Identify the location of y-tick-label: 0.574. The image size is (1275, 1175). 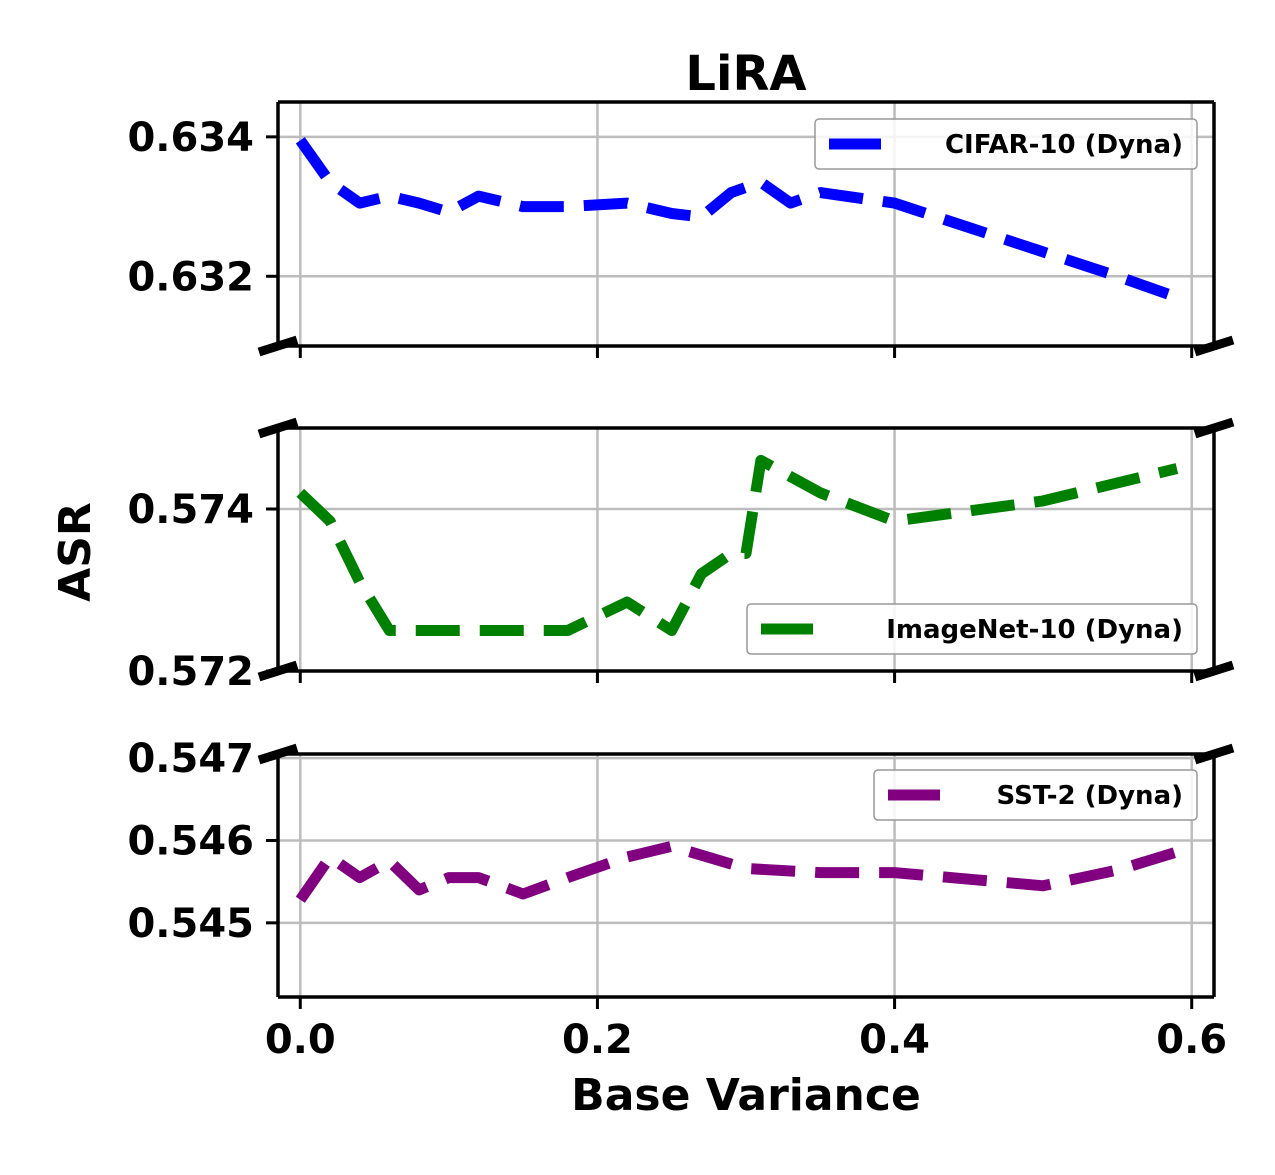
(190, 510).